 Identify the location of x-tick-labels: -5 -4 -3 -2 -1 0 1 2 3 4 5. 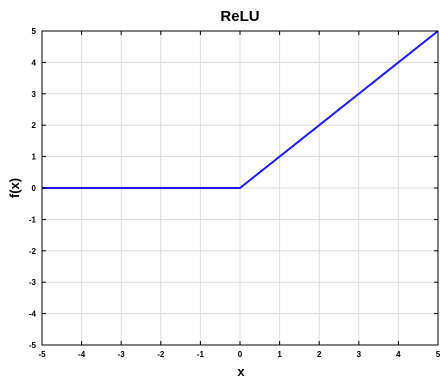
(239, 354).